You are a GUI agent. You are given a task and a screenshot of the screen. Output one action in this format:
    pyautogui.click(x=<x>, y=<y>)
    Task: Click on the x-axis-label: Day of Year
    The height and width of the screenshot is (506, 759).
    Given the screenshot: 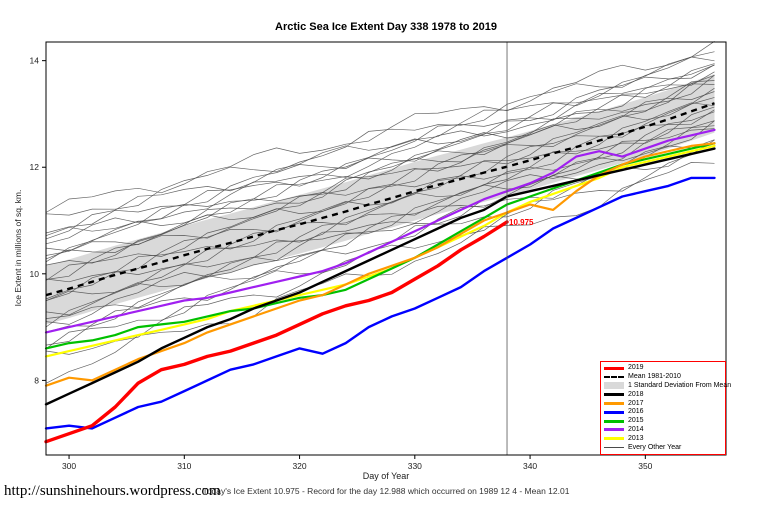 What is the action you would take?
    pyautogui.click(x=386, y=476)
    